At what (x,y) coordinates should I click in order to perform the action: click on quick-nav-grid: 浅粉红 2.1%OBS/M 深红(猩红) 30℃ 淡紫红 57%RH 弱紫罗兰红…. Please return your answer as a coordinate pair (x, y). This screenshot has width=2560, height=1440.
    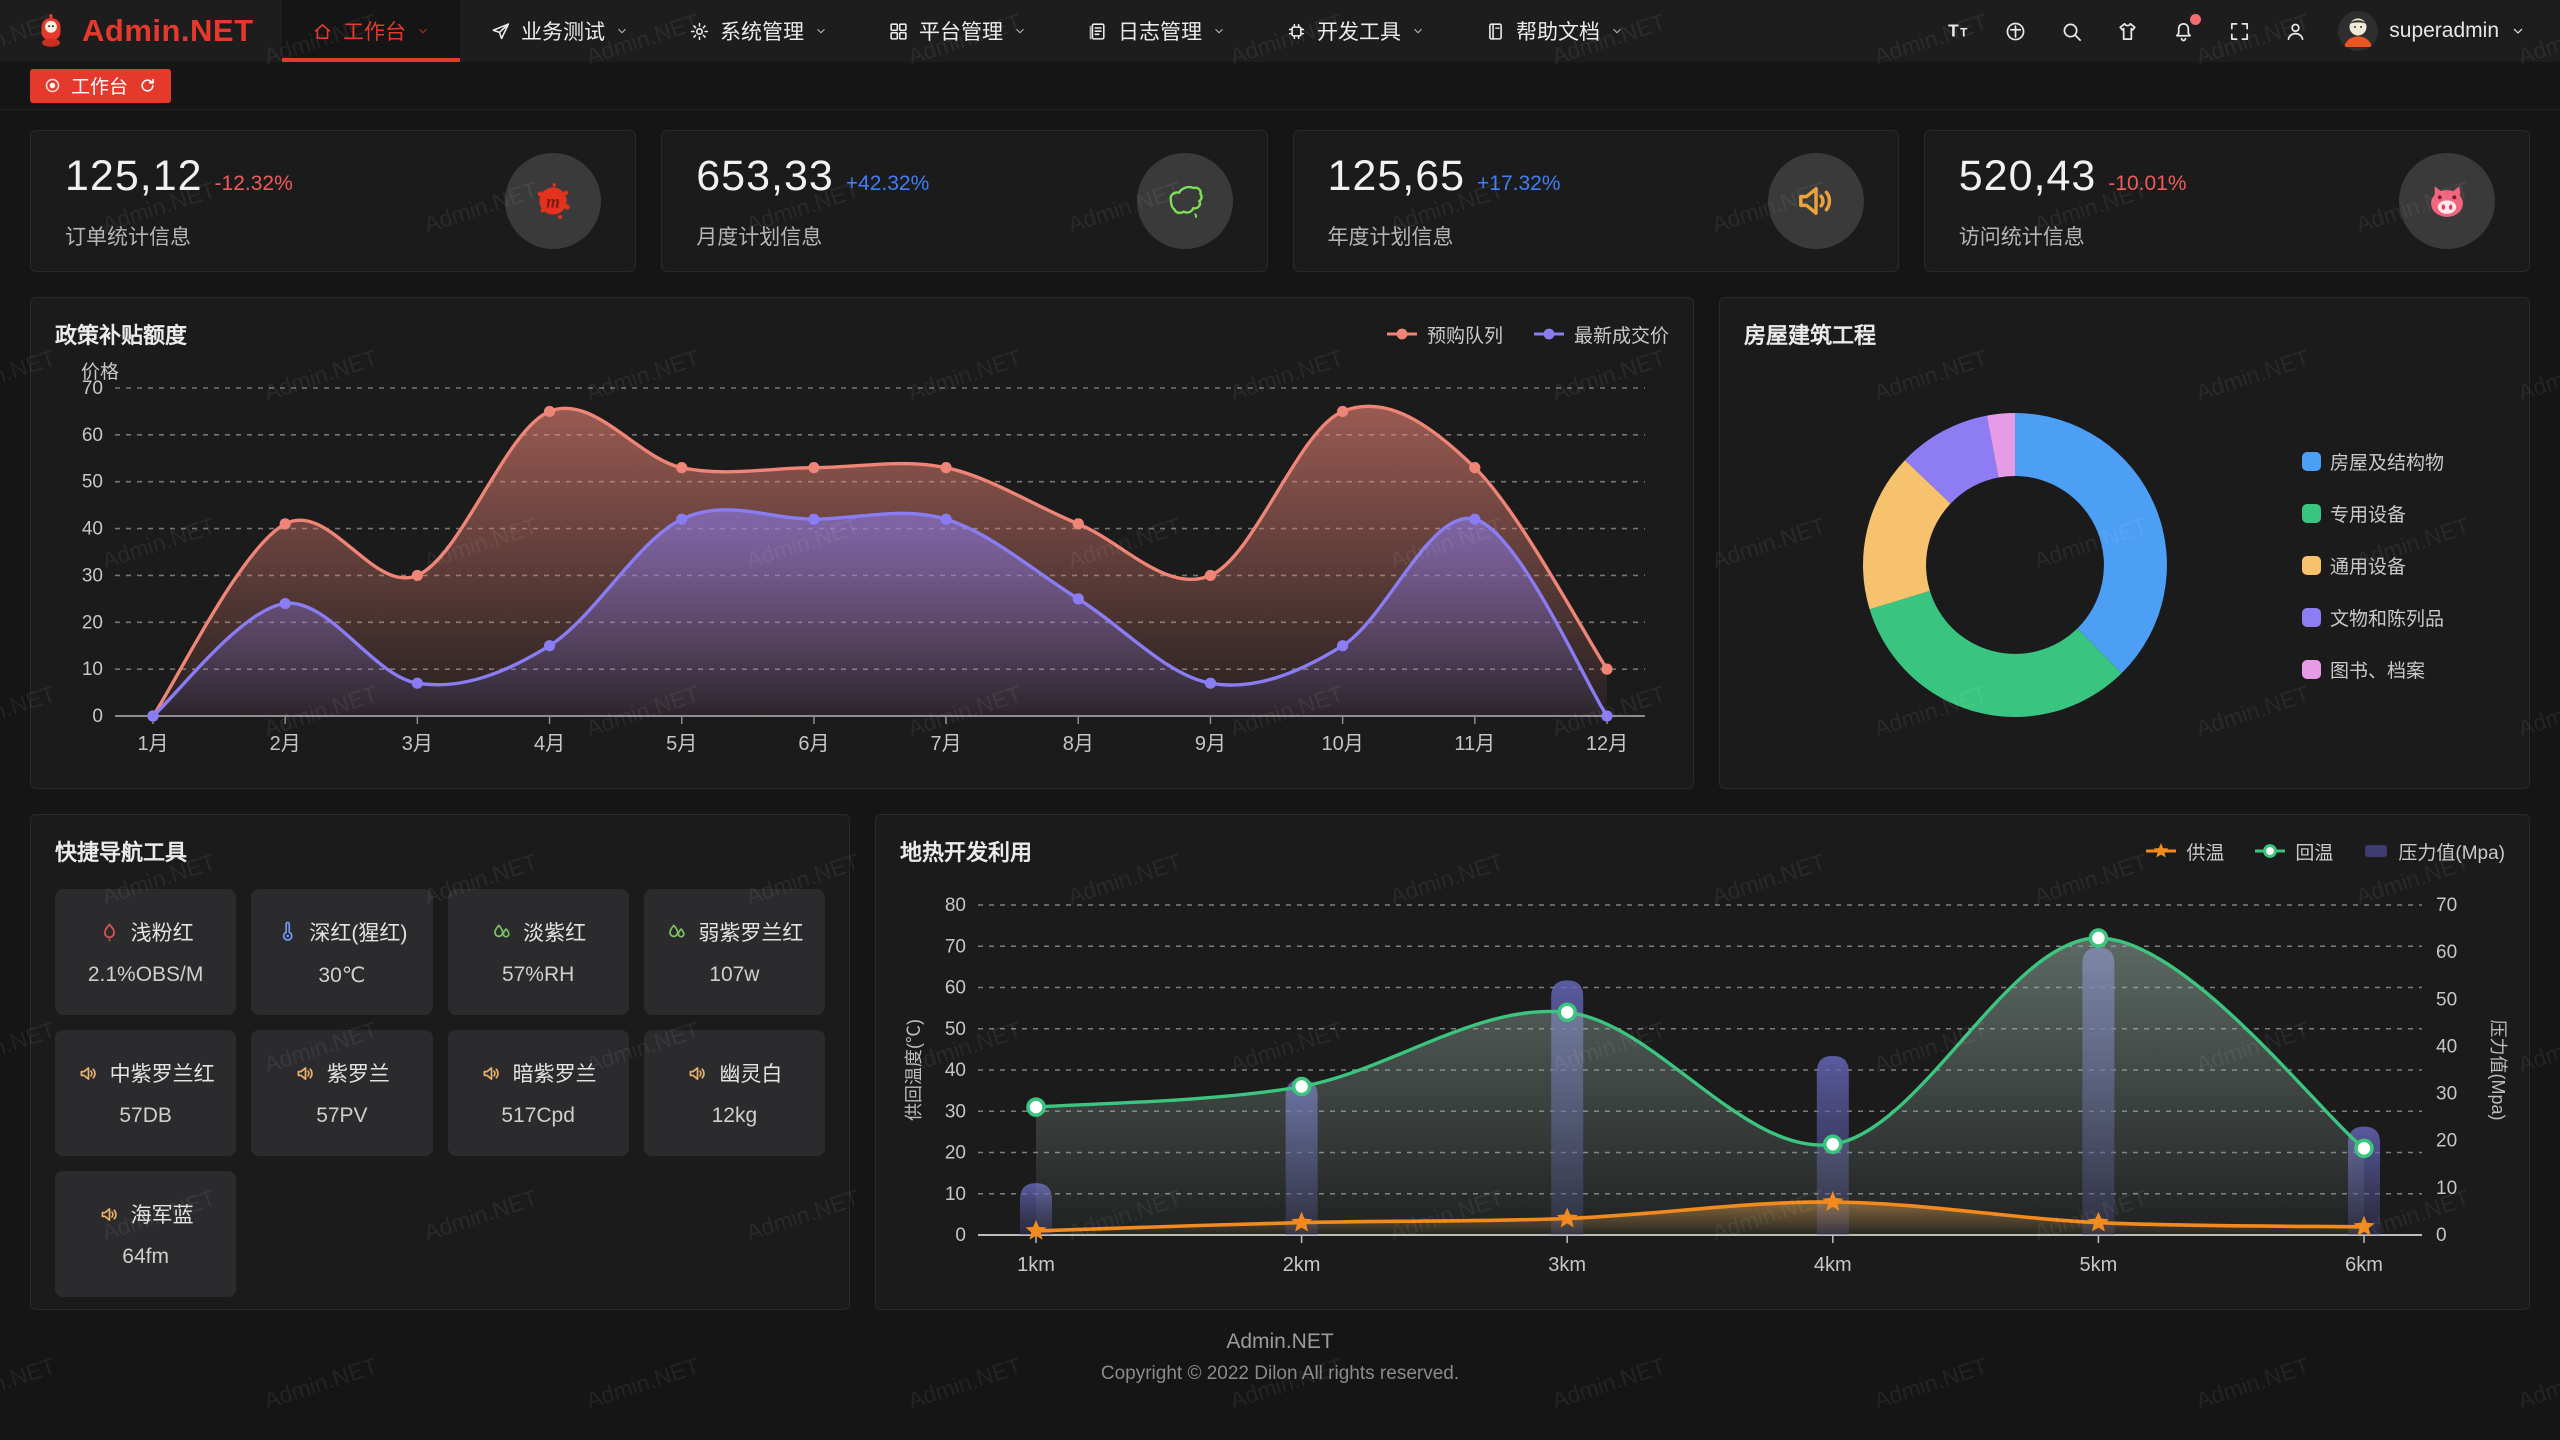
    Looking at the image, I should click on (440, 1093).